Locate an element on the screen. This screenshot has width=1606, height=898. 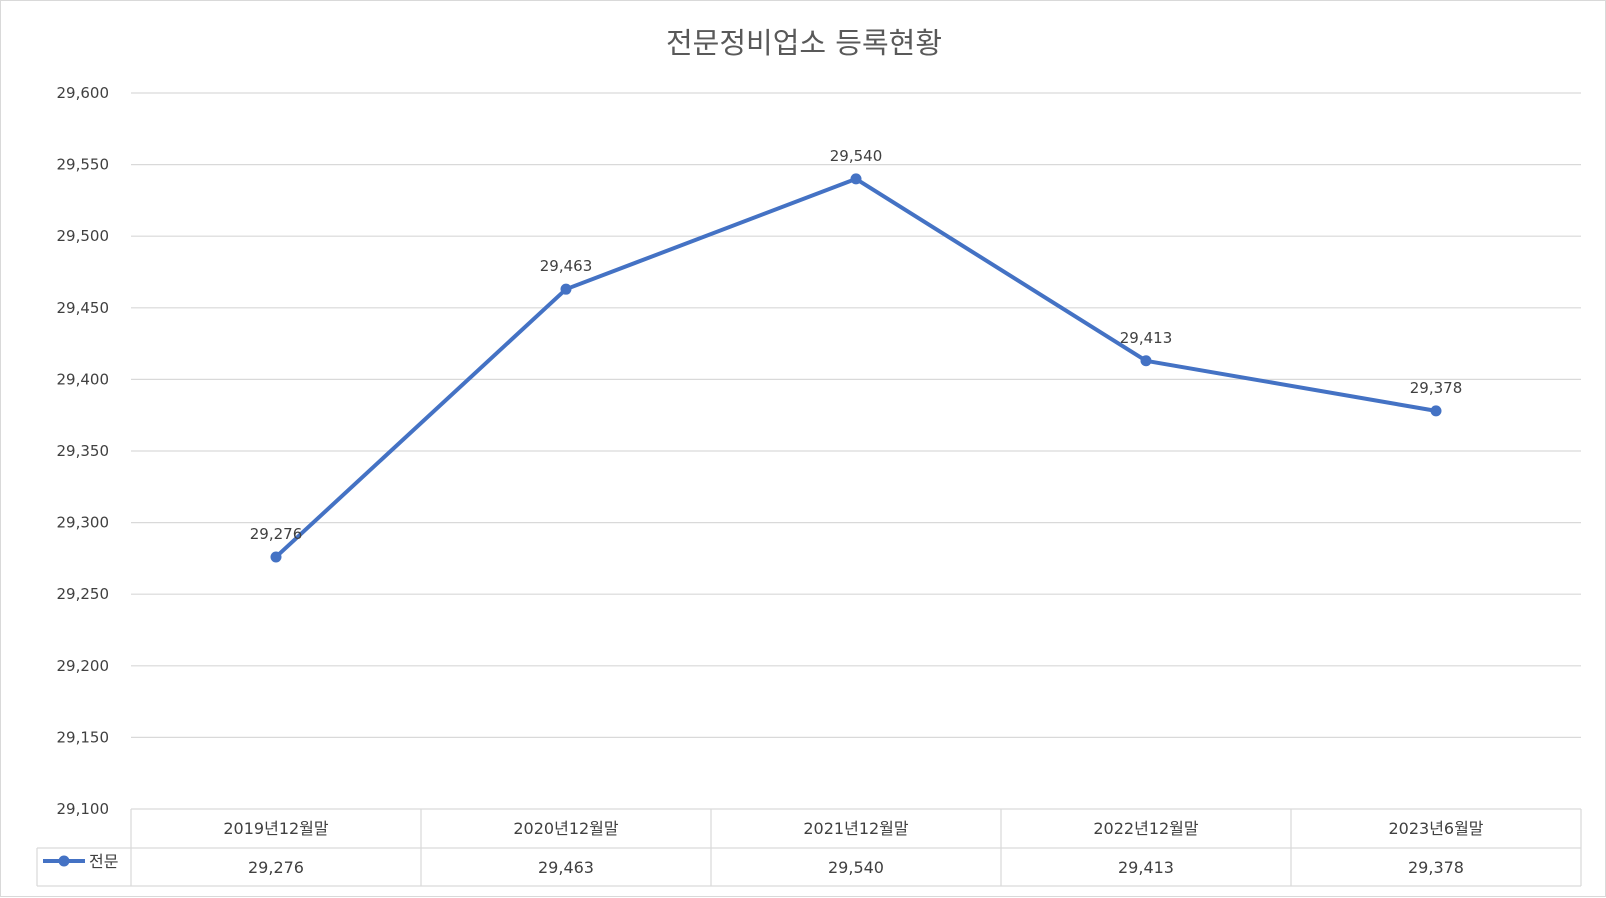
table-value: 29,276 is located at coordinates (276, 867).